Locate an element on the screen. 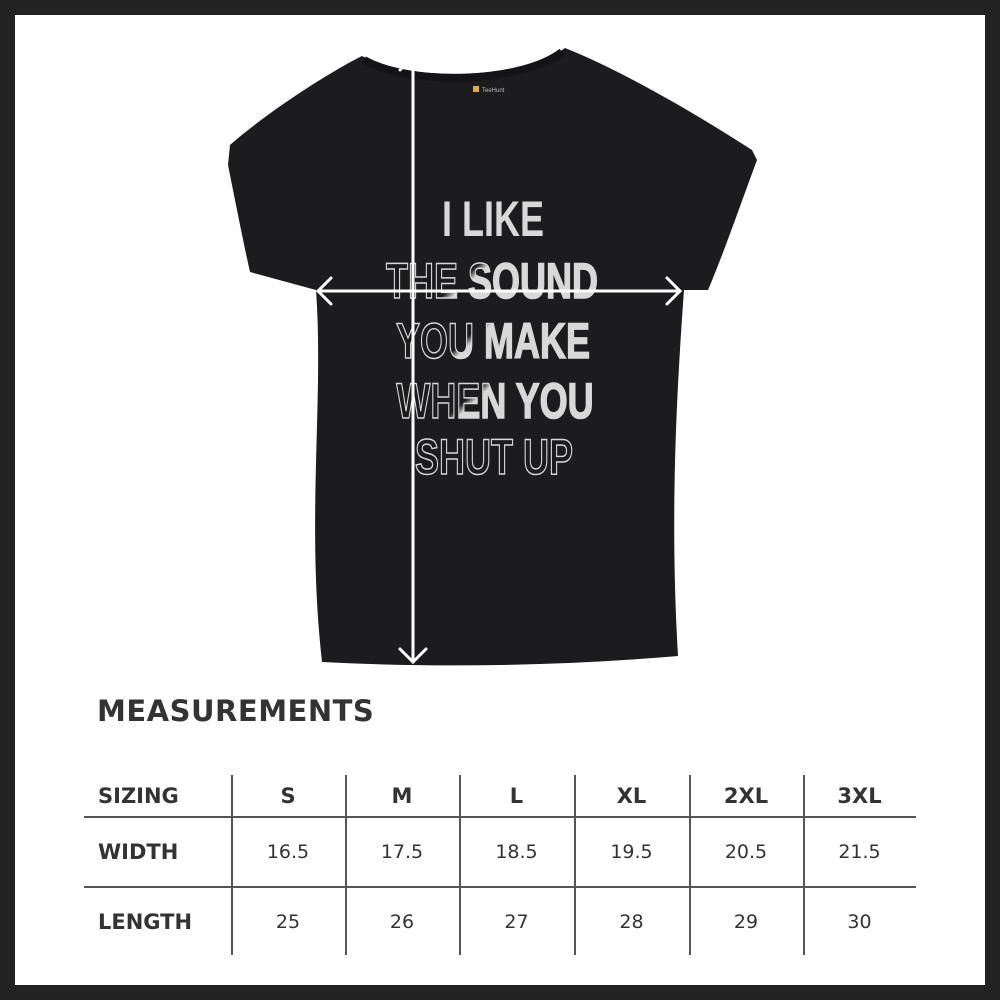 This screenshot has width=1000, height=1000. table-cell: 21.5 is located at coordinates (859, 852).